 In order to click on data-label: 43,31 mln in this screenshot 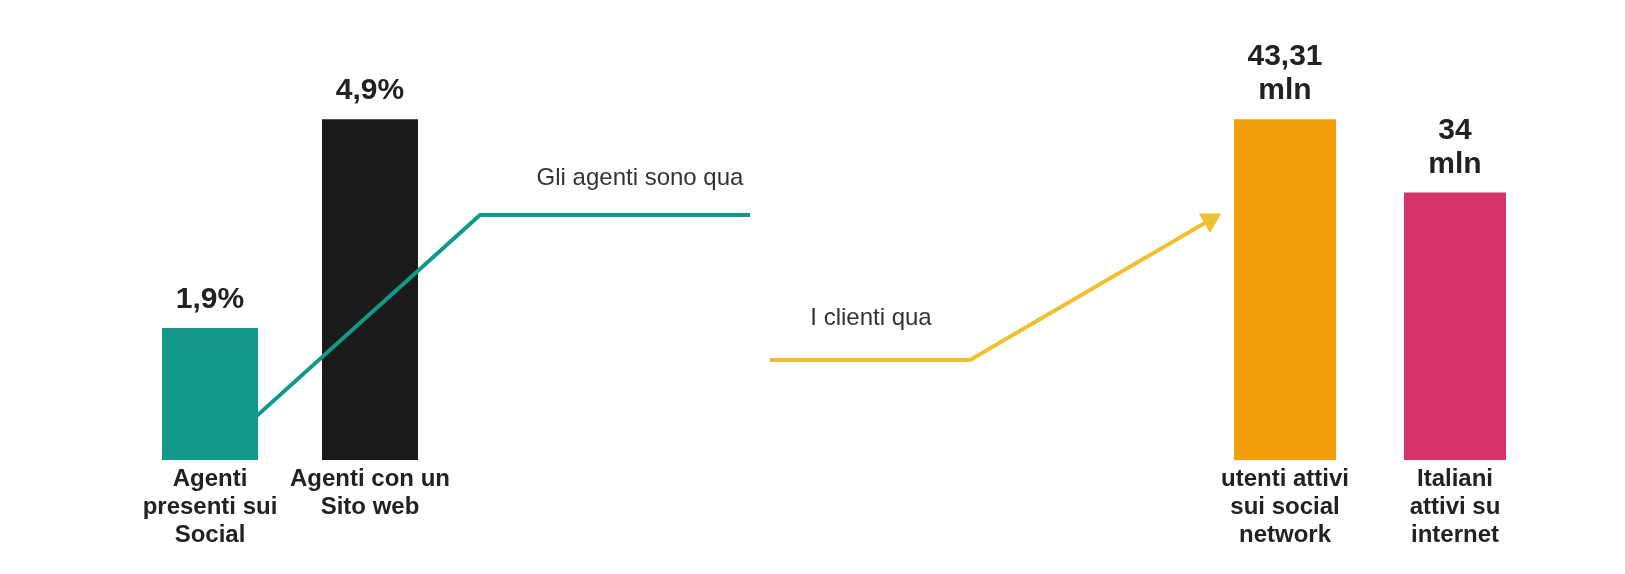, I will do `click(1285, 72)`.